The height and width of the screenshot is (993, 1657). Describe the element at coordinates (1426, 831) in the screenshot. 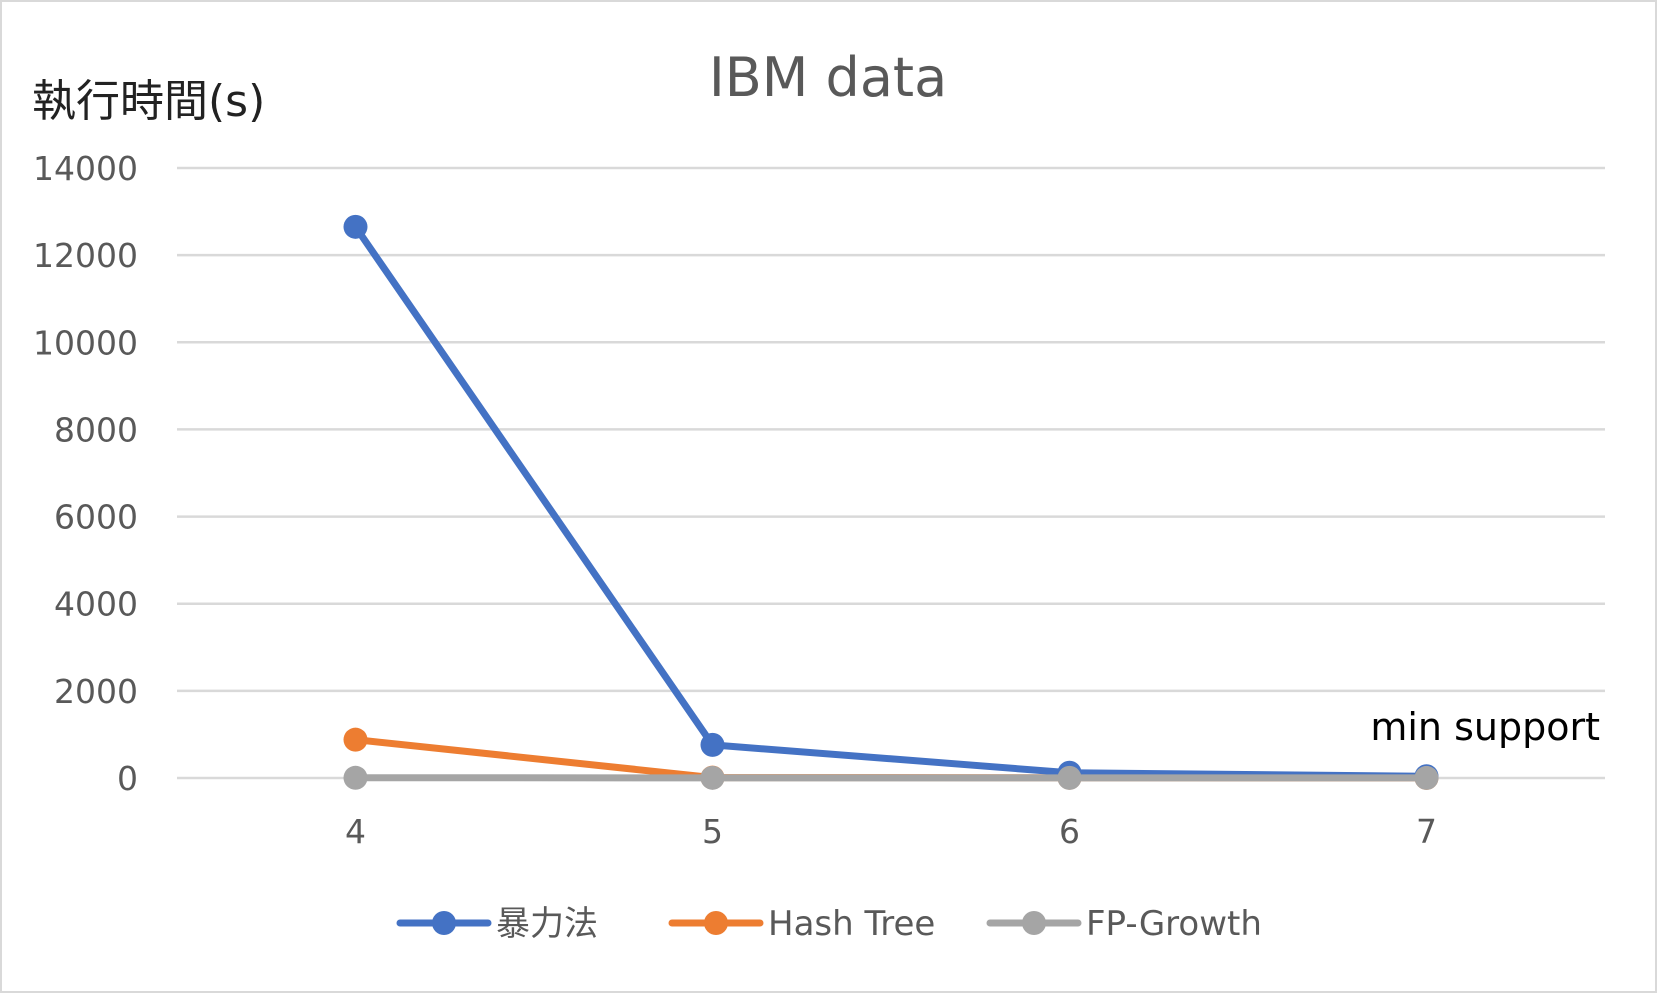

I see `x-tick-label: 7` at that location.